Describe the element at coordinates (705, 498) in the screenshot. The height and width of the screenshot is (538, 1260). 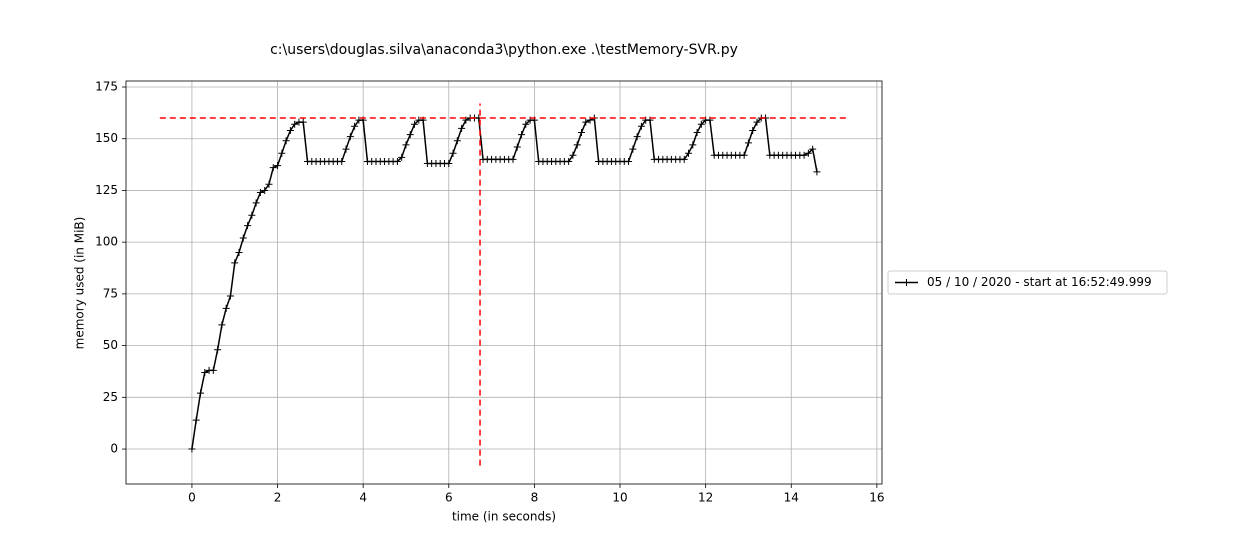
I see `x-tick-label: 12` at that location.